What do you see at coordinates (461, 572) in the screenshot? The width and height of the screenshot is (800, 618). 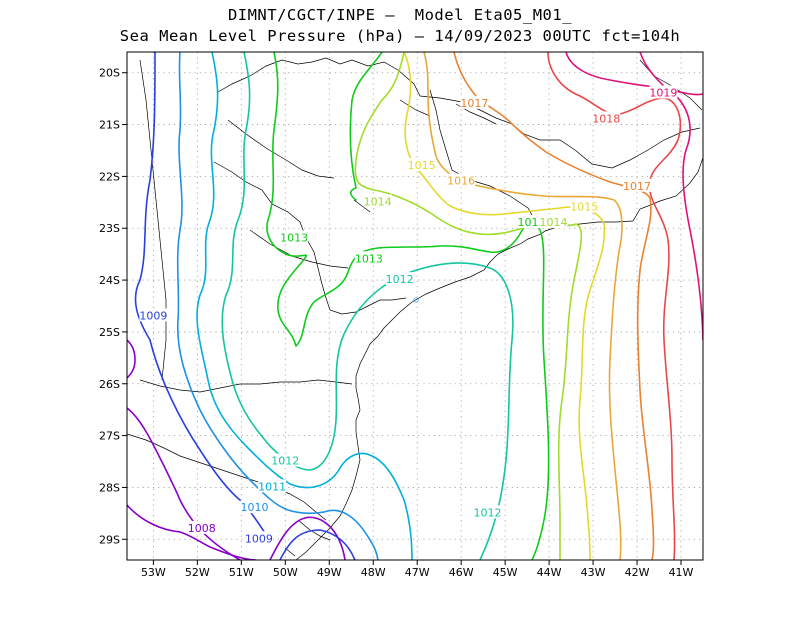 I see `tick-label-lon: 46W` at bounding box center [461, 572].